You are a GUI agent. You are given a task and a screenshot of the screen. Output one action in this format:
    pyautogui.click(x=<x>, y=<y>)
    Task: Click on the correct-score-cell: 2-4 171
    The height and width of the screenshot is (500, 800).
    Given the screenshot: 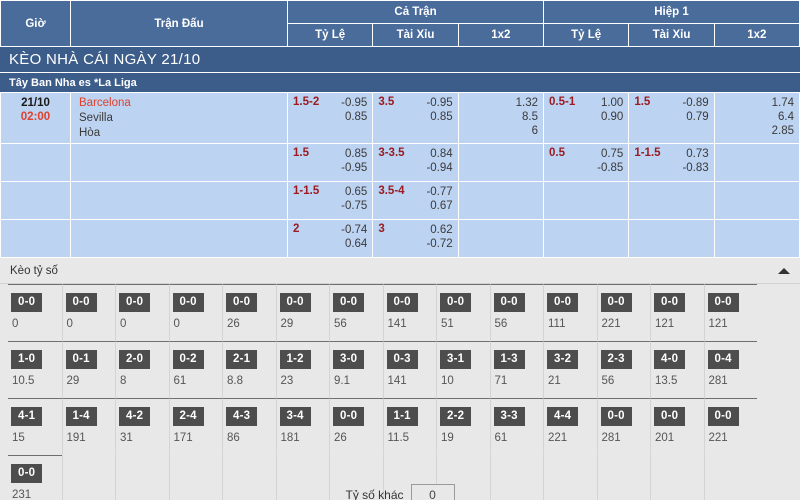 What is the action you would take?
    pyautogui.click(x=195, y=426)
    